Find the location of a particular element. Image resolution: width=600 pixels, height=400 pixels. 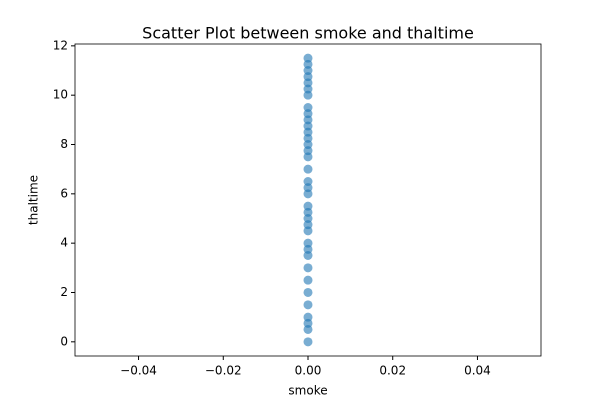

chart-title: Scatter Plot between smoke and thaltime is located at coordinates (308, 33).